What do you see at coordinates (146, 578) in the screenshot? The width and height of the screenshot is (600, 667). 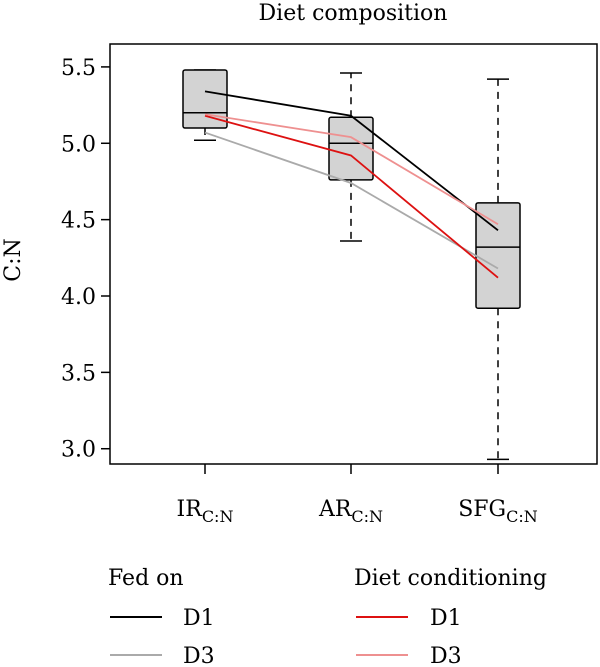 I see `legend-title-fed-on: Fed on` at bounding box center [146, 578].